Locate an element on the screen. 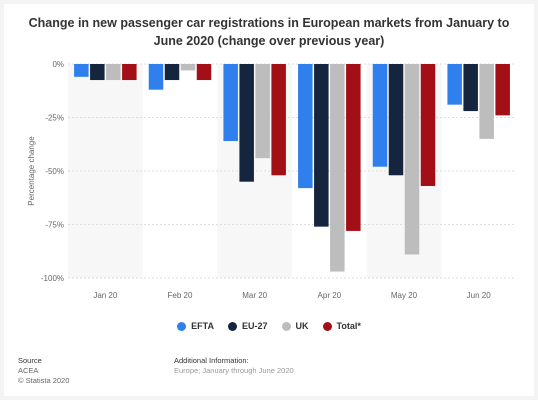 The height and width of the screenshot is (400, 538). y-axis-label: Percentage change is located at coordinates (31, 171).